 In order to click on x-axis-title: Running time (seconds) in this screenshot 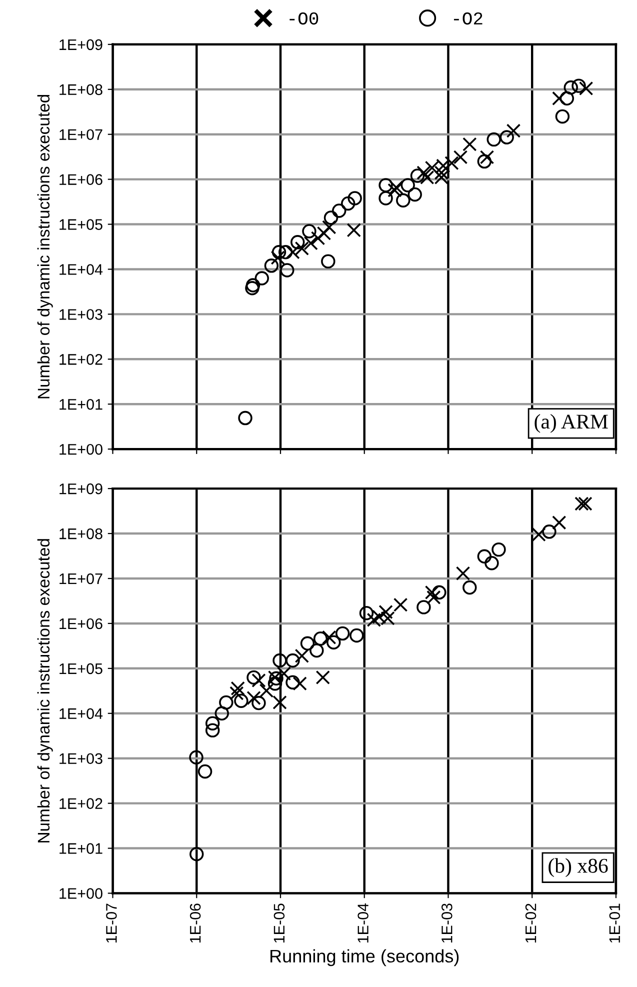, I will do `click(364, 957)`.